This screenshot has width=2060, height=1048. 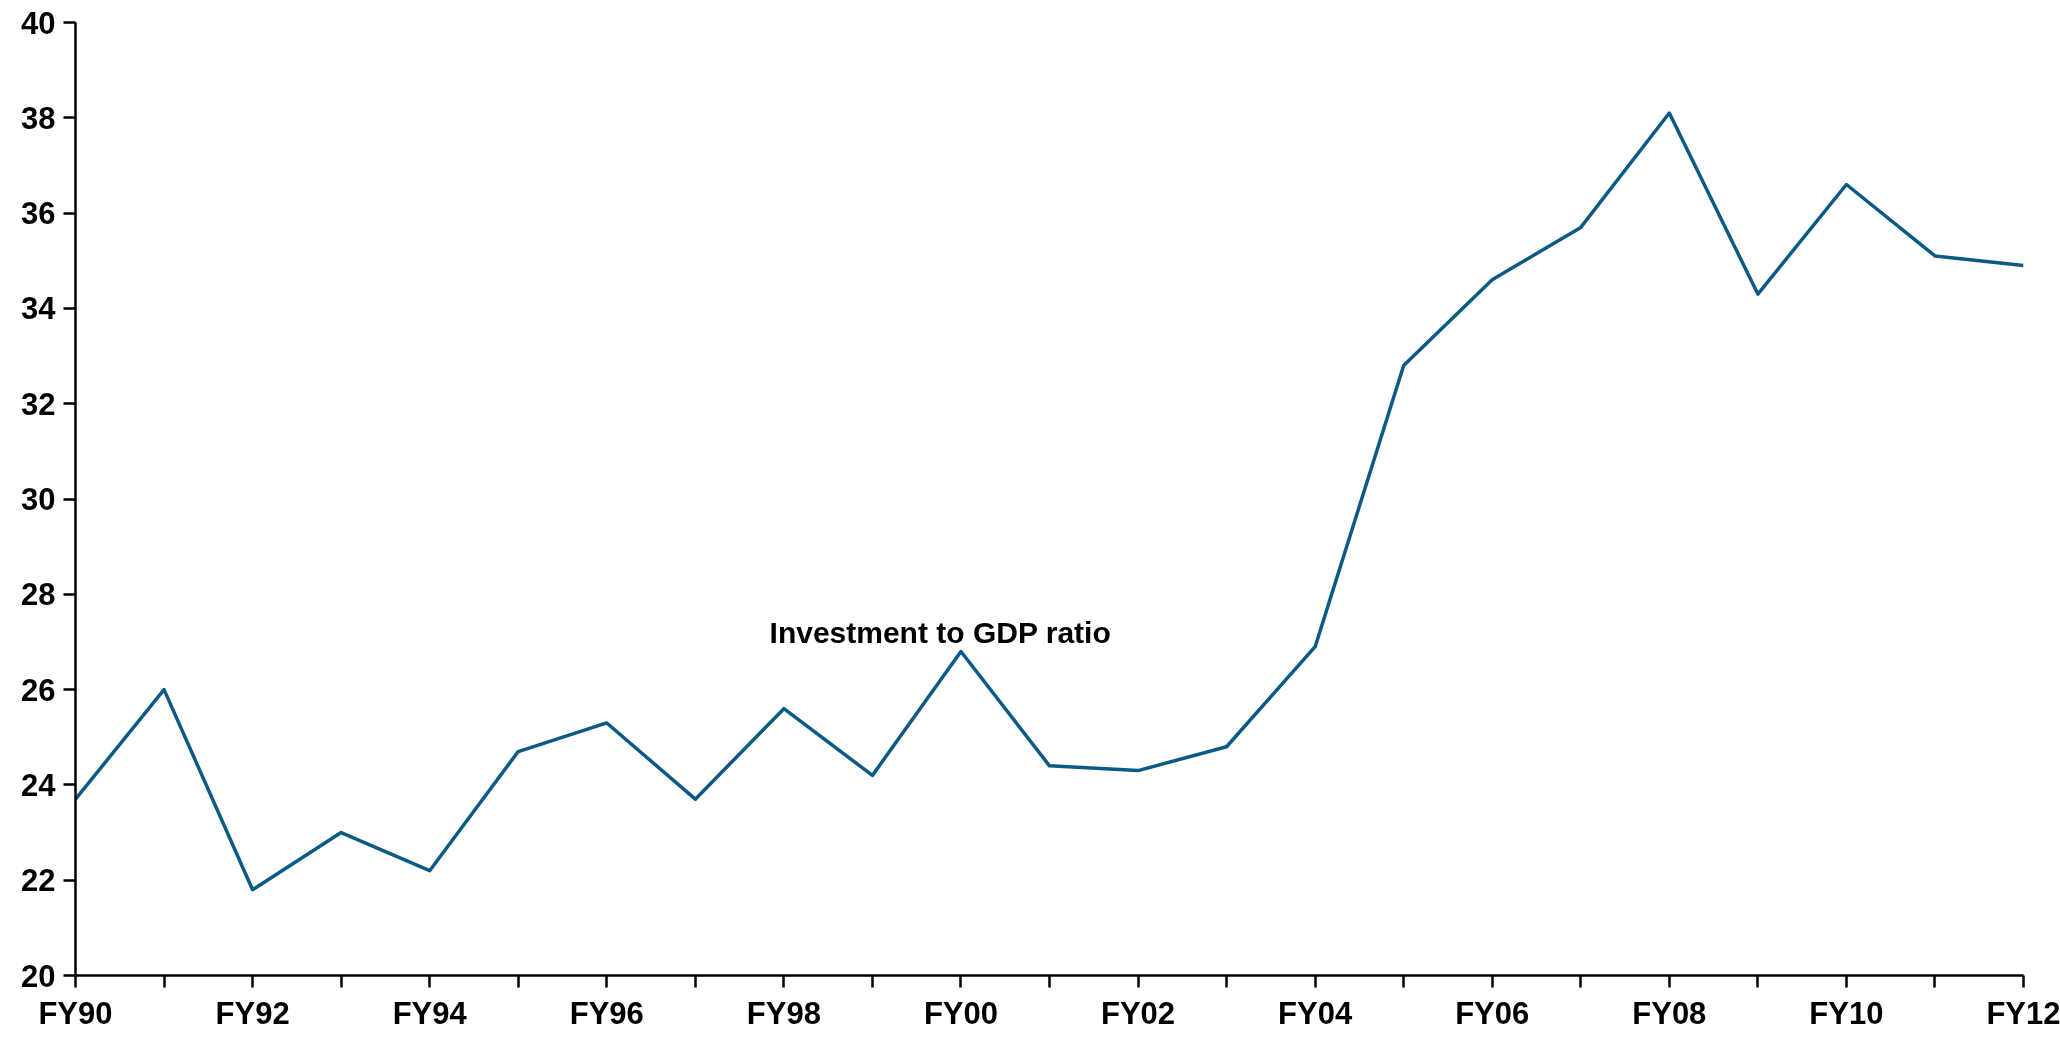 I want to click on y-tick-label: 30, so click(x=38, y=499).